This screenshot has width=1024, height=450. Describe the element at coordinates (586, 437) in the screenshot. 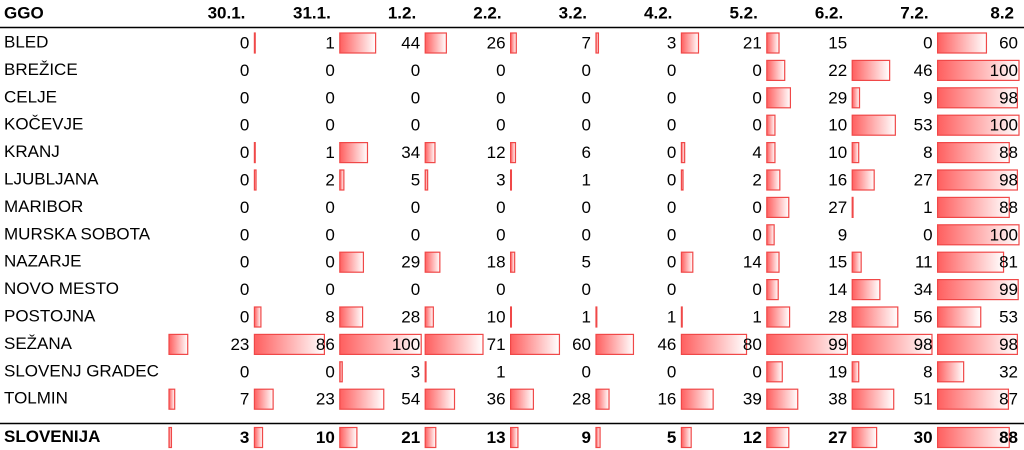

I see `cell-value: 9` at that location.